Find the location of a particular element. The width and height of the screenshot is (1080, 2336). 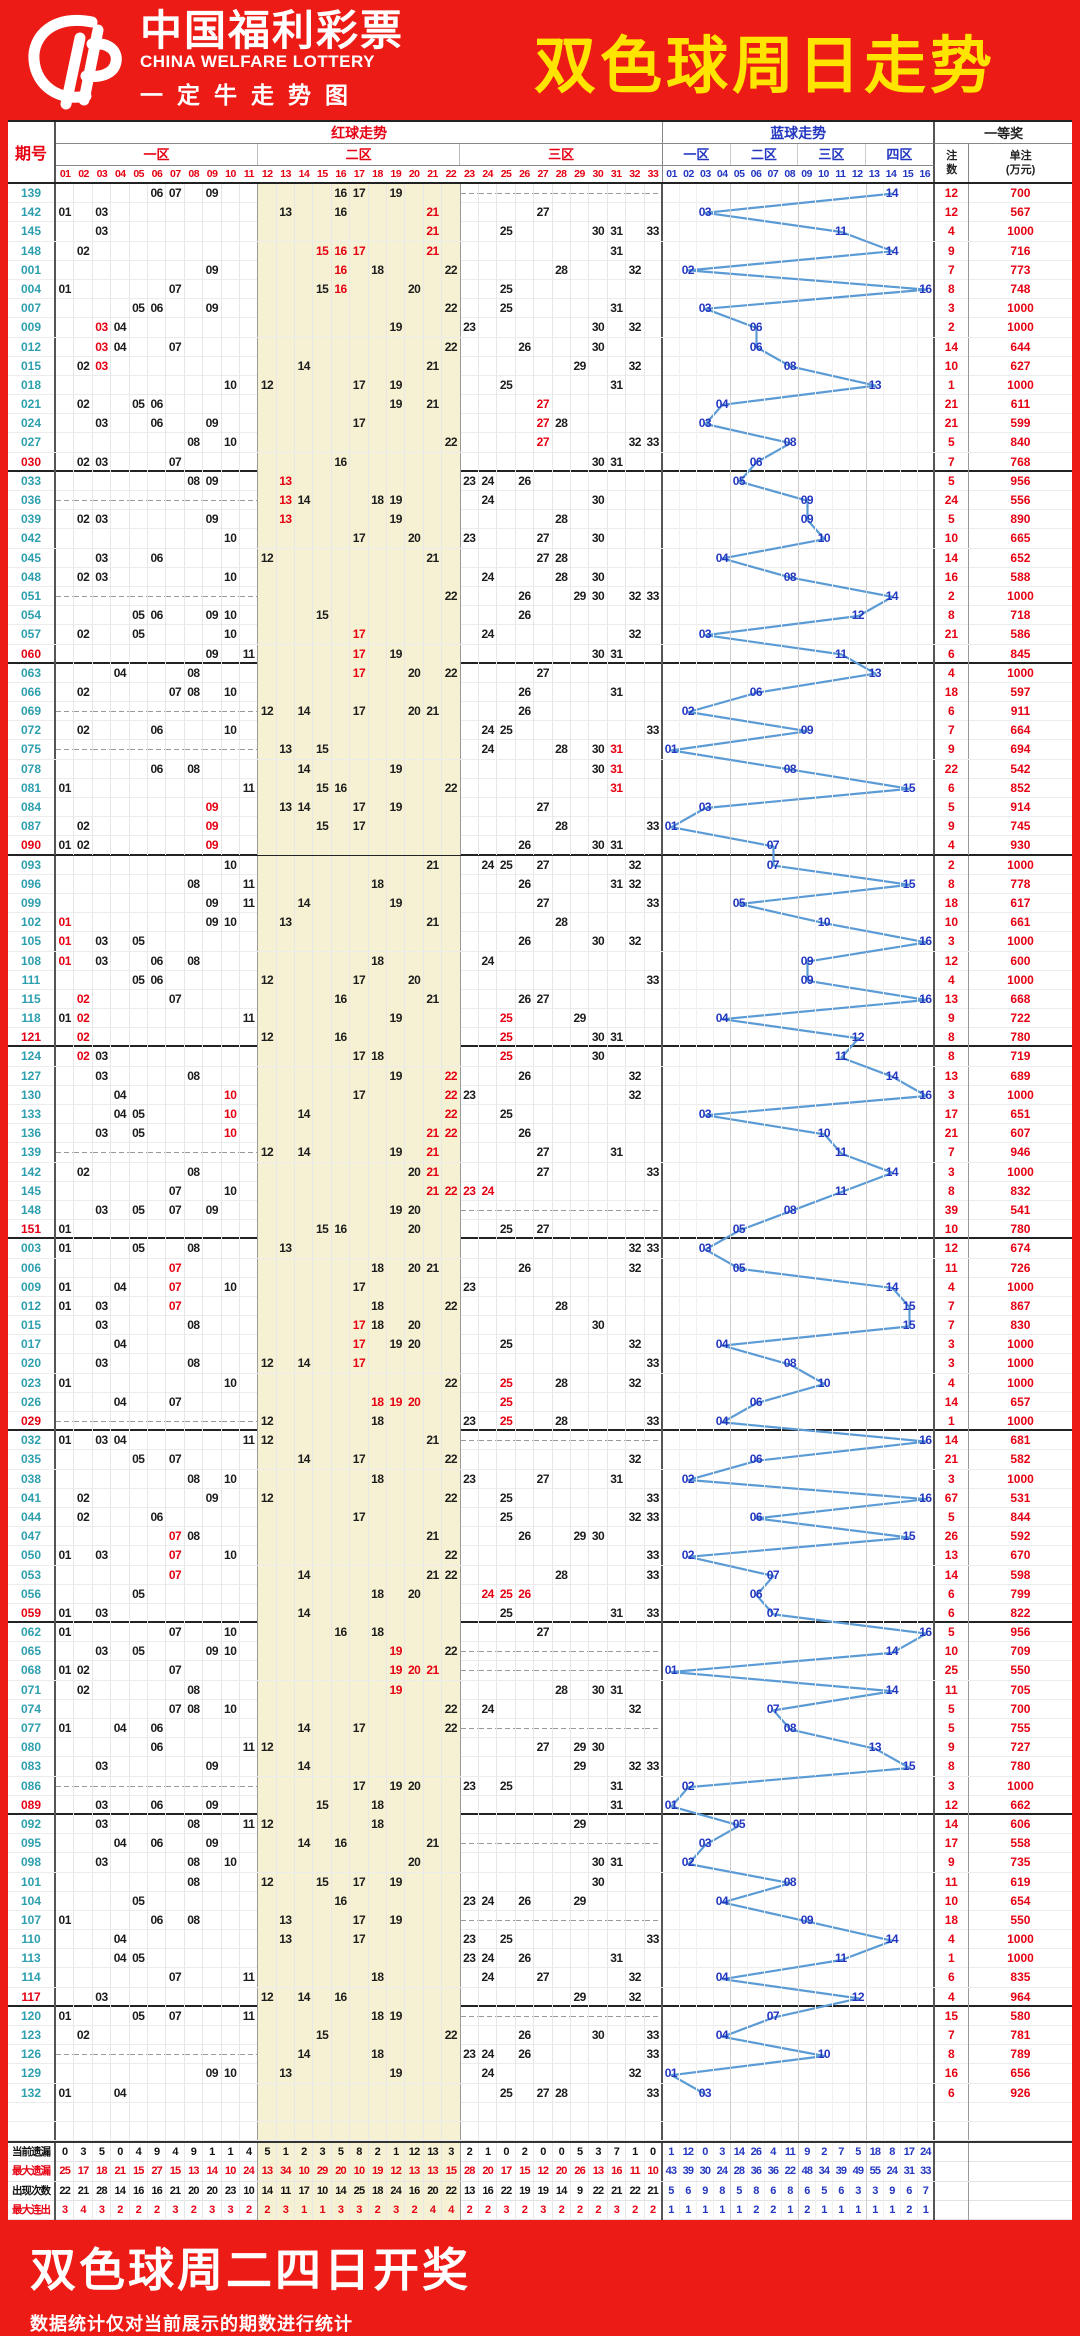

red-ball: 17 is located at coordinates (359, 654).